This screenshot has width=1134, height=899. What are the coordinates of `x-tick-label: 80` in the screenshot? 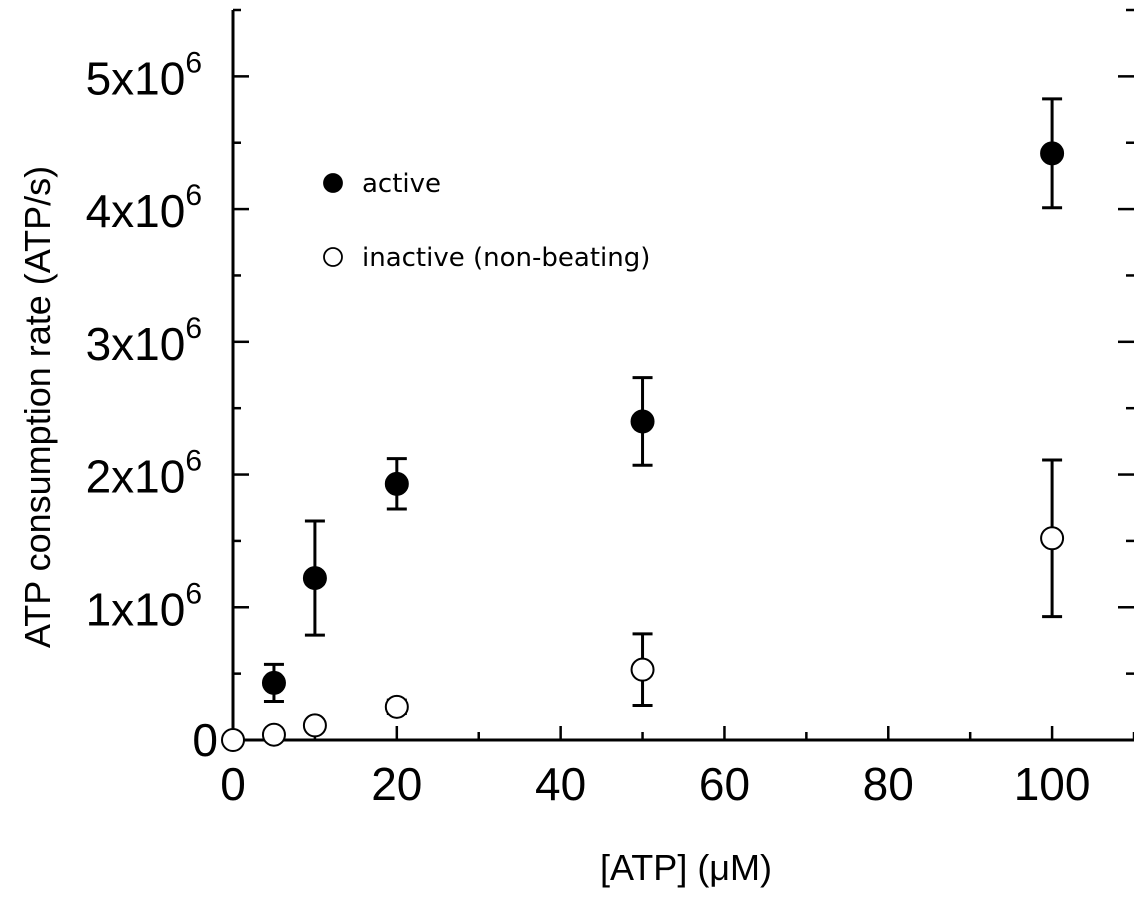 It's located at (888, 784).